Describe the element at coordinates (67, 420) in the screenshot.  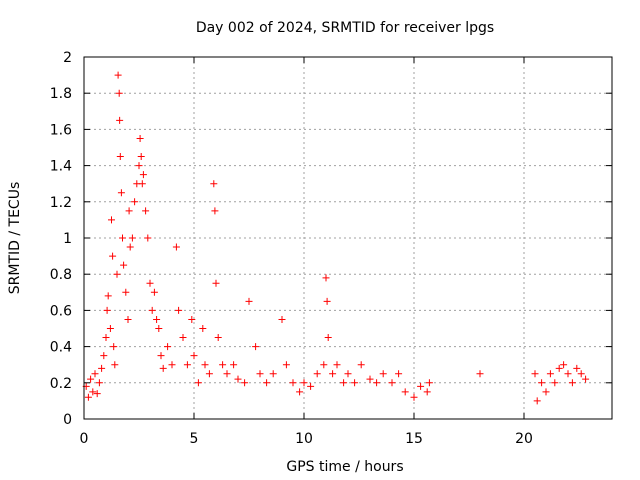
I see `y-tick-label: 0` at that location.